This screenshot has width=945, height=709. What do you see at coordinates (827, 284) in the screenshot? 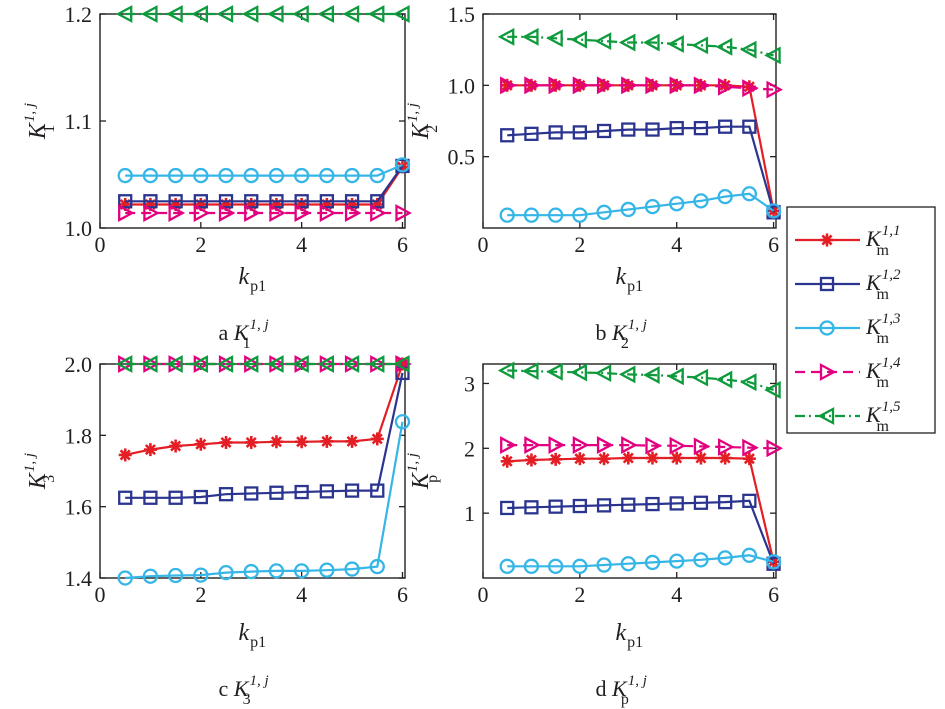
I see `legend-marker` at bounding box center [827, 284].